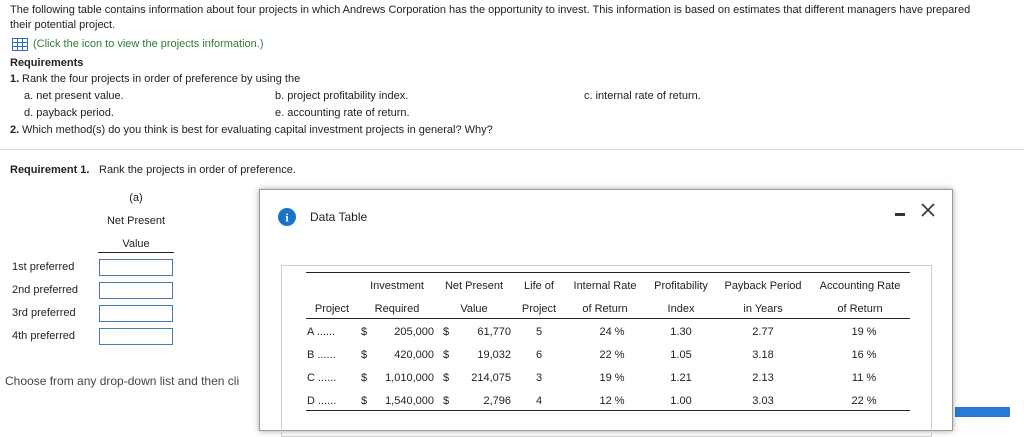 The width and height of the screenshot is (1024, 437). I want to click on table-cell: 1.05, so click(681, 355).